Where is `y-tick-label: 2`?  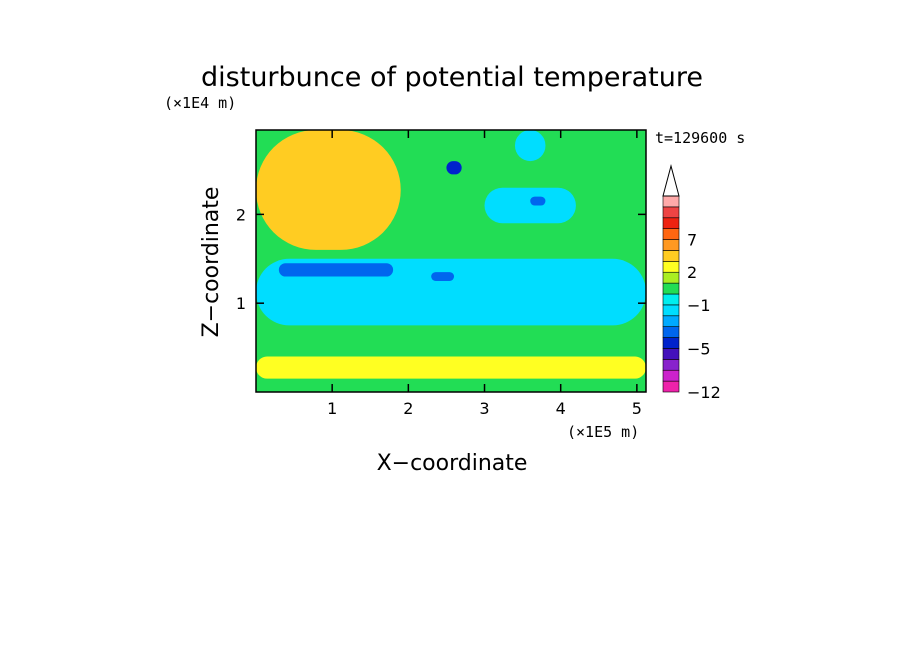
y-tick-label: 2 is located at coordinates (241, 214).